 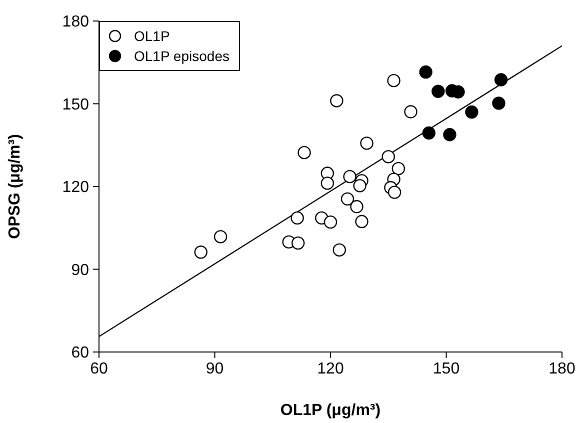 I want to click on x-tick-label: 120, so click(x=330, y=369).